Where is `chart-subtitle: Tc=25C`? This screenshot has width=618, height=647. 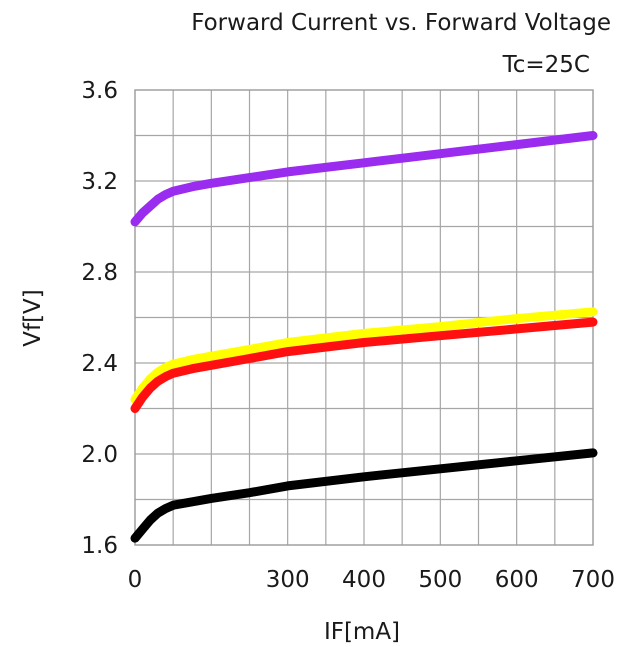 chart-subtitle: Tc=25C is located at coordinates (546, 65).